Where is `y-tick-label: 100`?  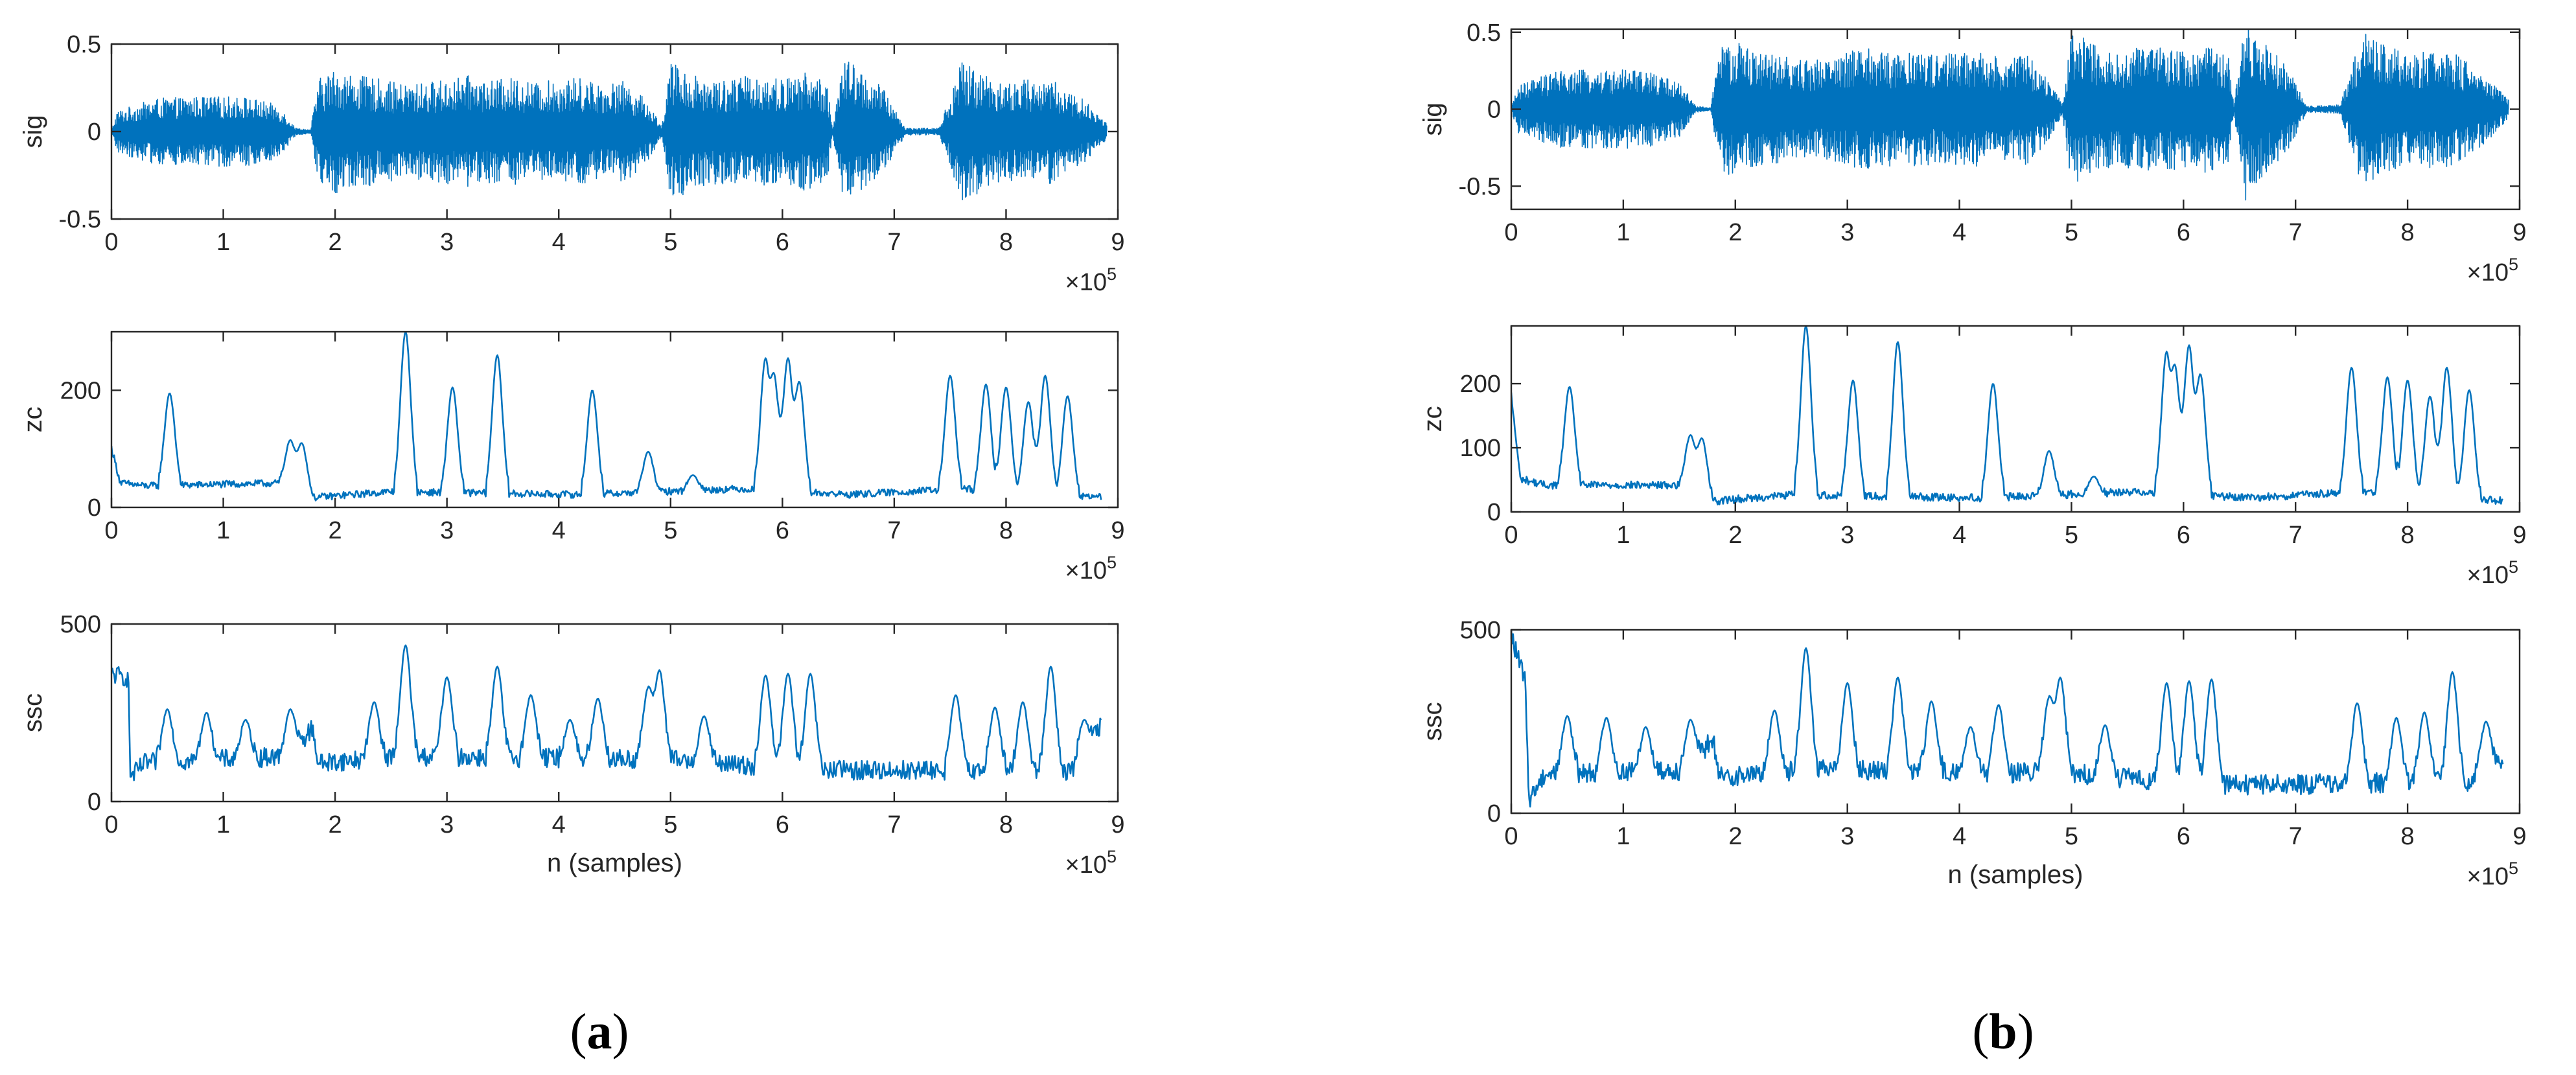
y-tick-label: 100 is located at coordinates (1481, 449).